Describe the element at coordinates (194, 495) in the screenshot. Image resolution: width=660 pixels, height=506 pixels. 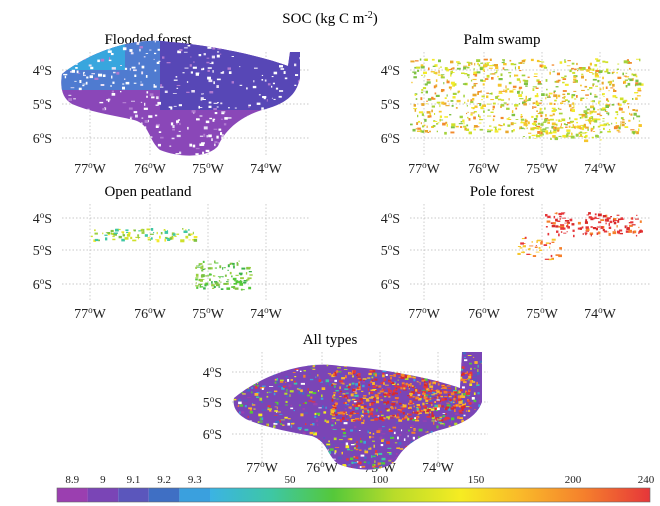
I see `colorbar-swatch` at that location.